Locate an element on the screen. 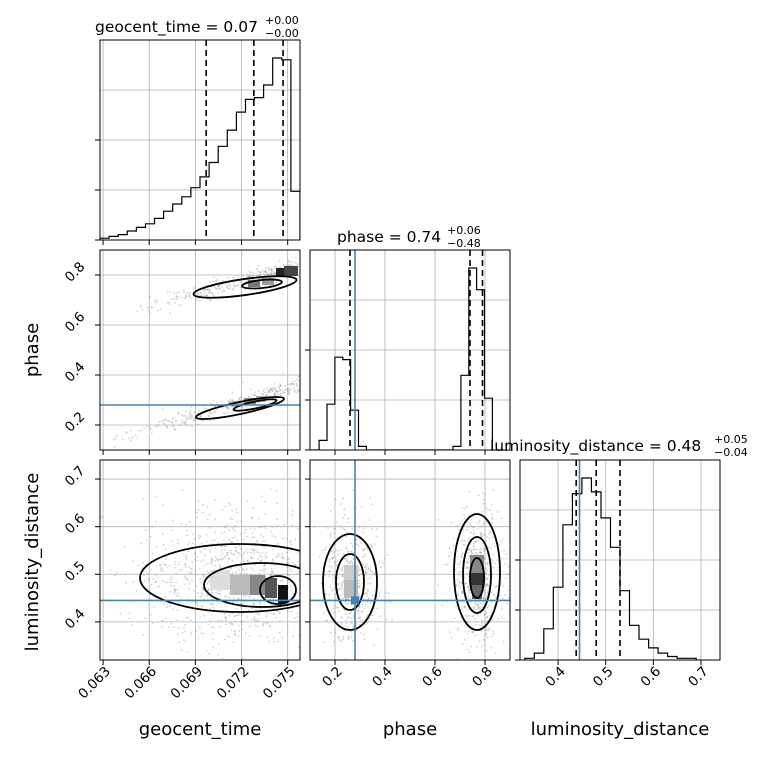 The image size is (760, 760). ylabel-luminosity-distance: luminosity_distance is located at coordinates (32, 562).